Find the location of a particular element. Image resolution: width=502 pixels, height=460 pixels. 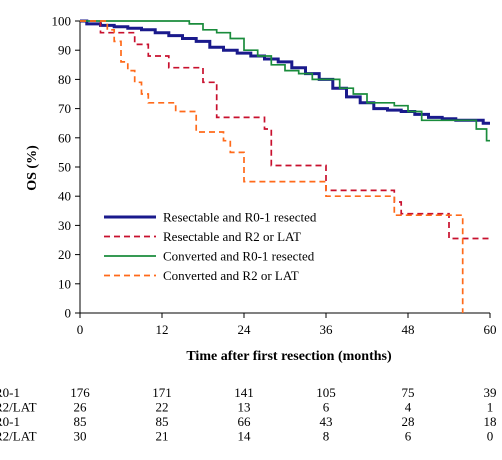

risk-cell: 105 is located at coordinates (326, 392).